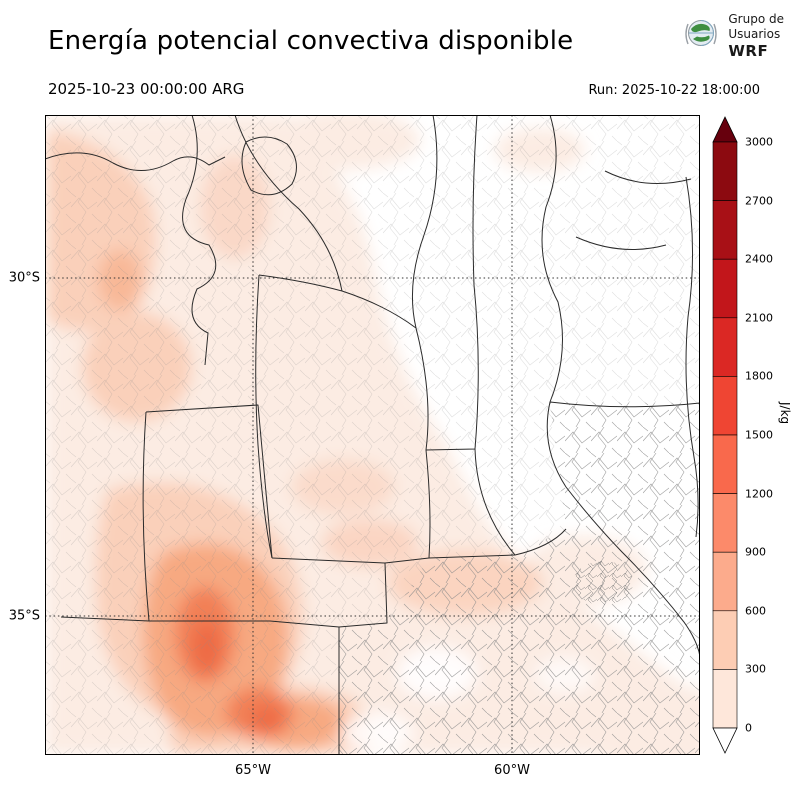 This screenshot has width=800, height=800. What do you see at coordinates (311, 41) in the screenshot?
I see `page-title: Energía potencial convectiva disponible` at bounding box center [311, 41].